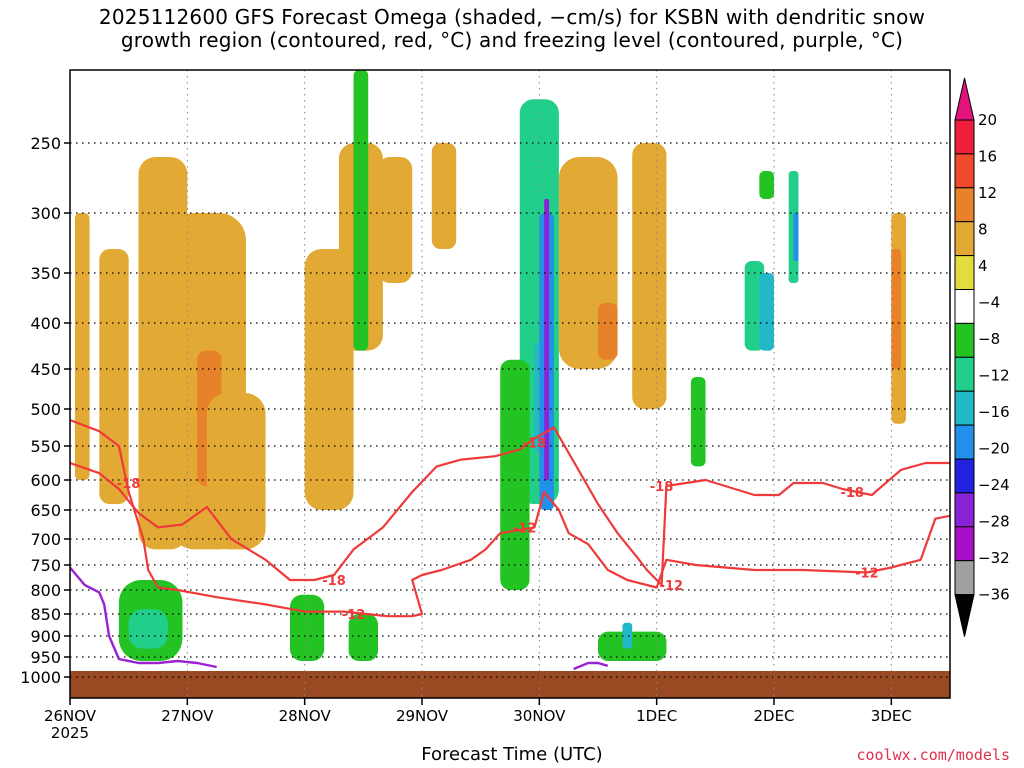 The width and height of the screenshot is (1024, 768). I want to click on colorbar-tick-label: −28, so click(994, 522).